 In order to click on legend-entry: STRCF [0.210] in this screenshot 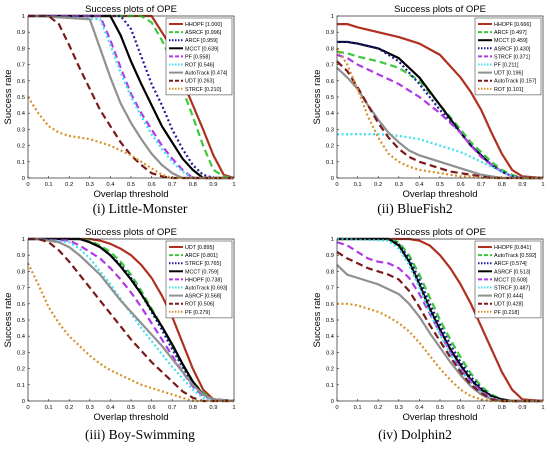, I will do `click(203, 90)`.